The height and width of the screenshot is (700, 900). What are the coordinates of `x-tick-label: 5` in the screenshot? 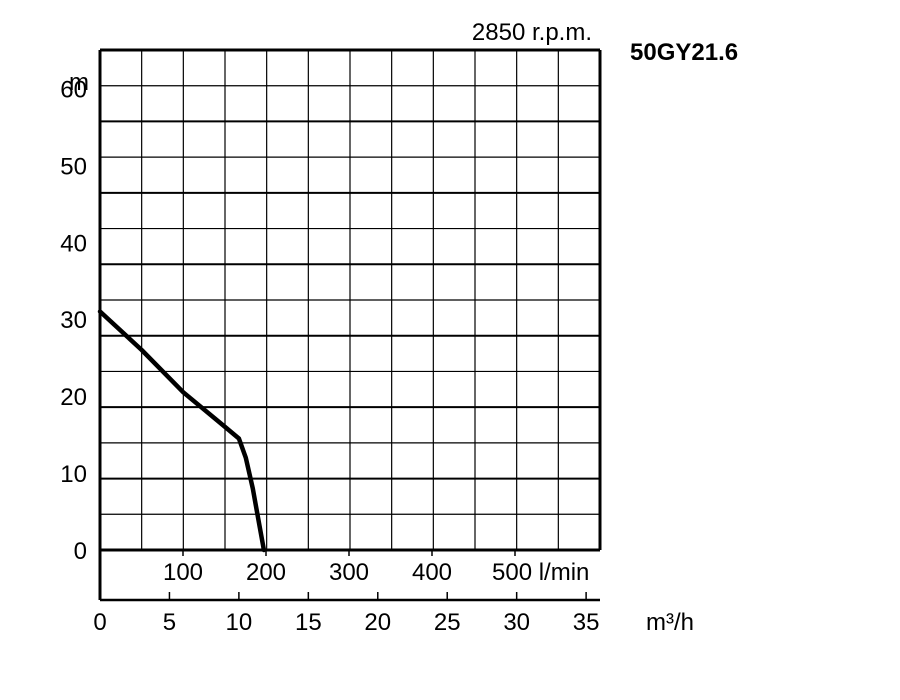 It's located at (169, 622).